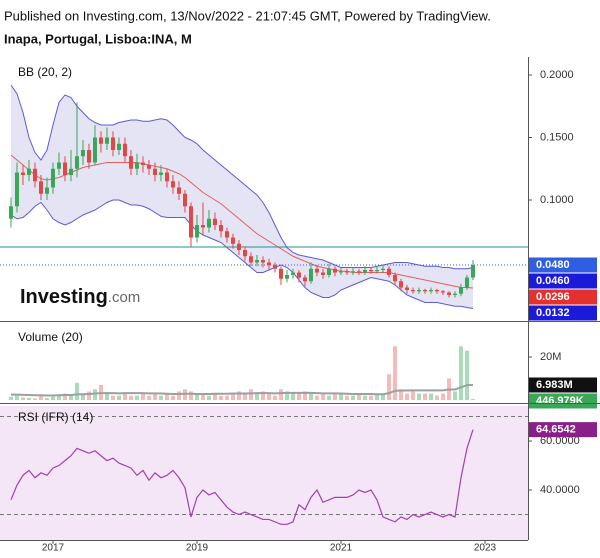 The image size is (600, 558). Describe the element at coordinates (55, 417) in the screenshot. I see `pane-title: RSI (IFR) (14)` at that location.